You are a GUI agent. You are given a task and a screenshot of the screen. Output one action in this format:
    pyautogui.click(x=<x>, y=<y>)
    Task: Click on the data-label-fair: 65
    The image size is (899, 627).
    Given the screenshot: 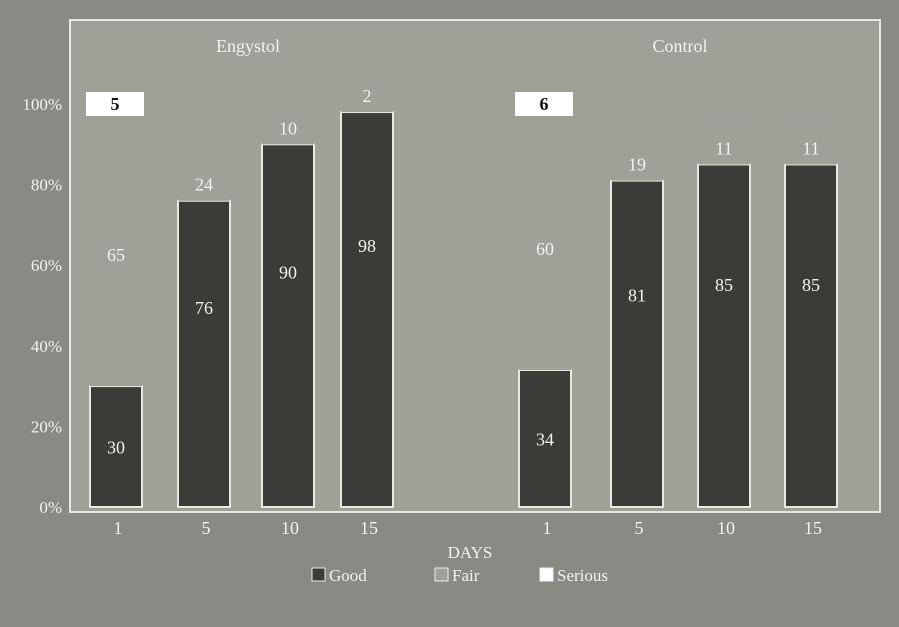 What is the action you would take?
    pyautogui.click(x=116, y=255)
    